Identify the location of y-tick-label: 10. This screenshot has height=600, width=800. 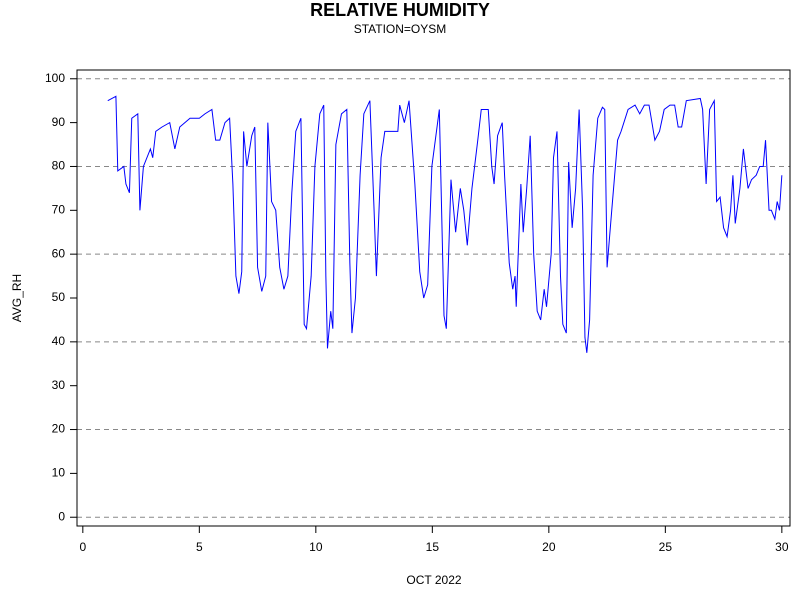
(59, 473).